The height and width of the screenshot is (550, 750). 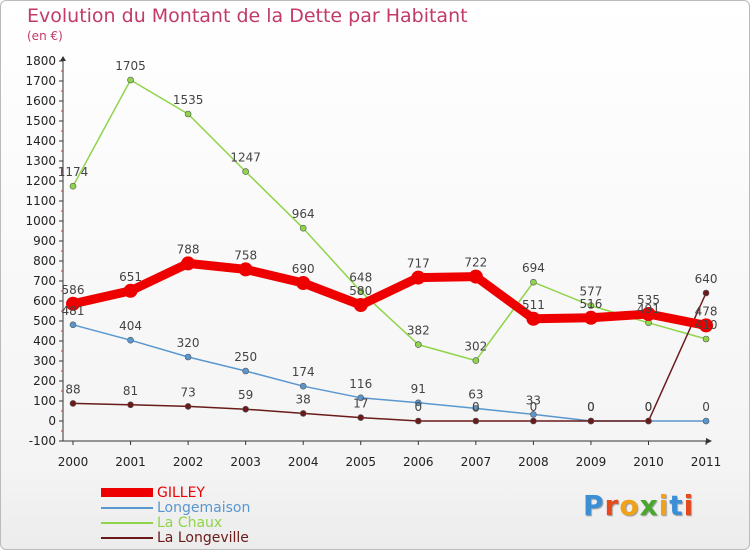 I want to click on x-tick-label: 2008, so click(x=533, y=462).